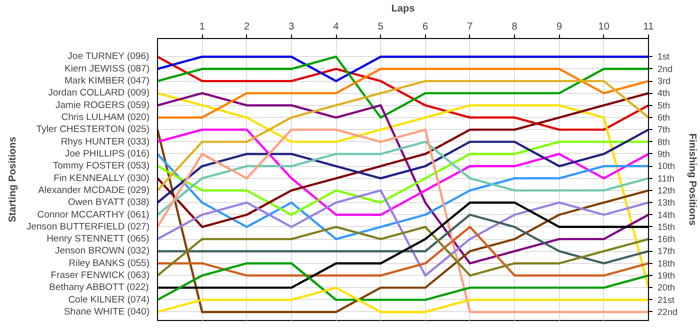 This screenshot has height=330, width=700. What do you see at coordinates (107, 312) in the screenshot?
I see `series-label: Shane WHITE (040)` at bounding box center [107, 312].